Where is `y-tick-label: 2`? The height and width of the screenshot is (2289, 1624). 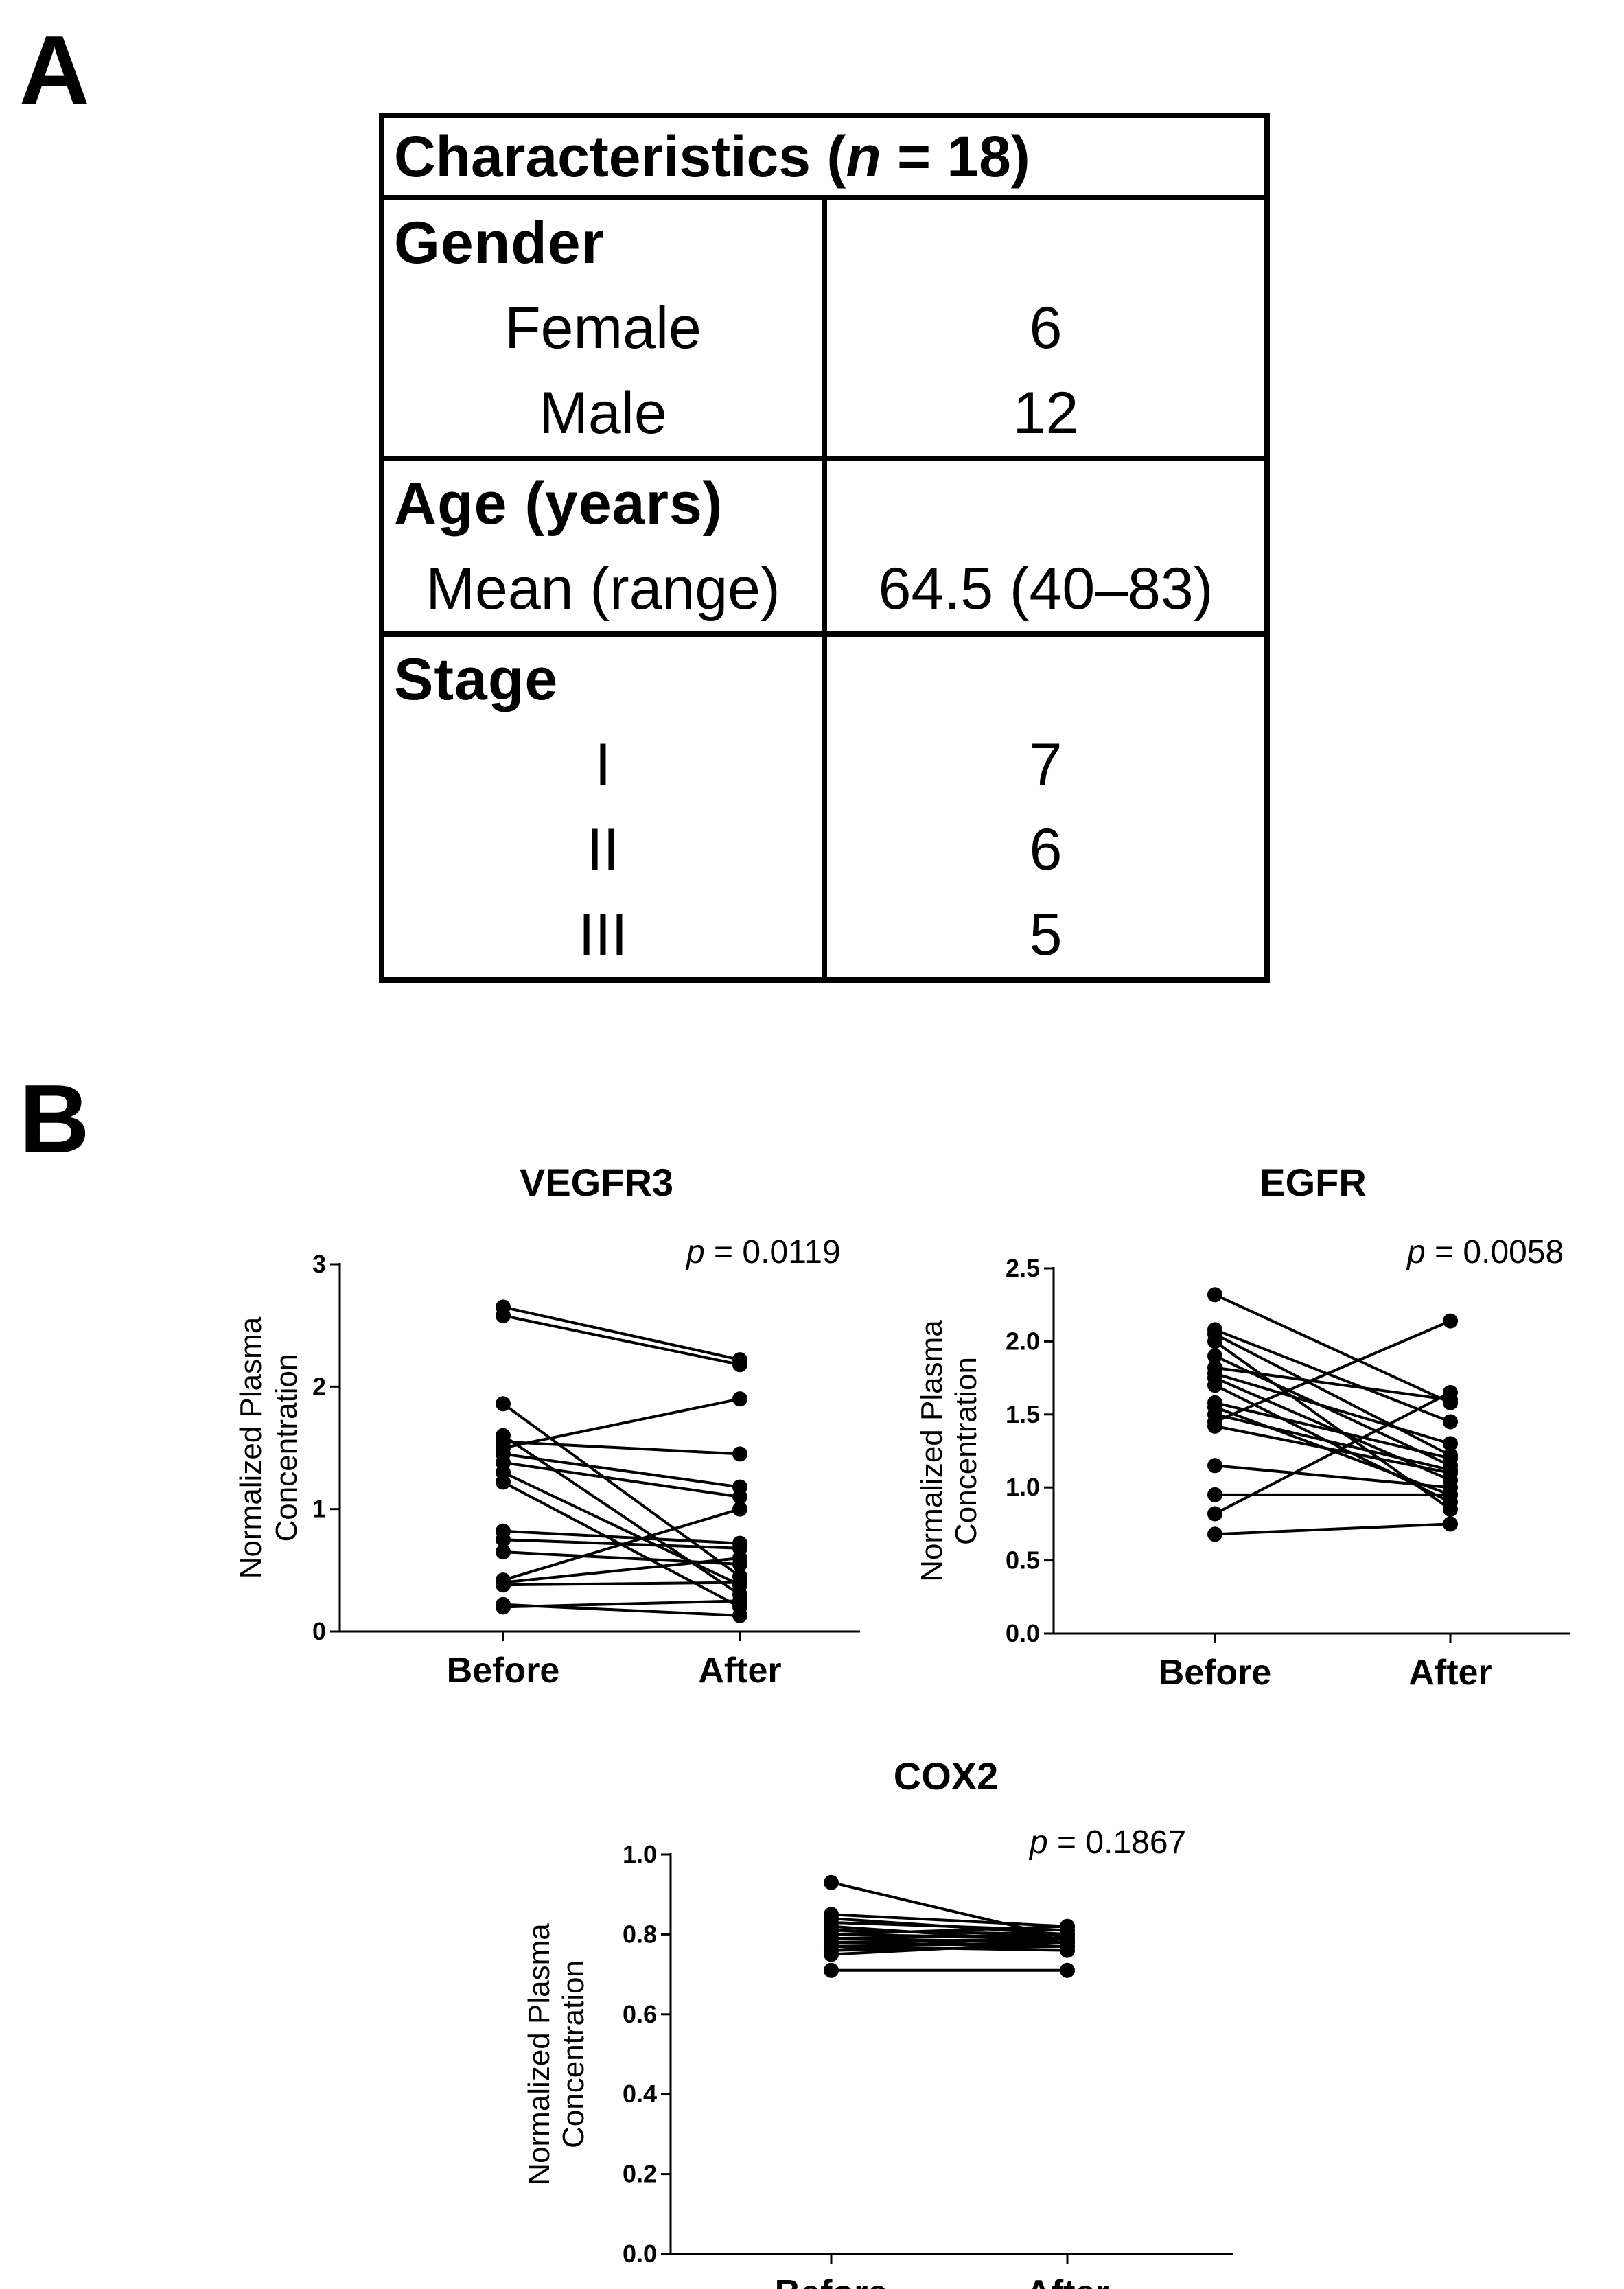
y-tick-label: 2 is located at coordinates (319, 1386).